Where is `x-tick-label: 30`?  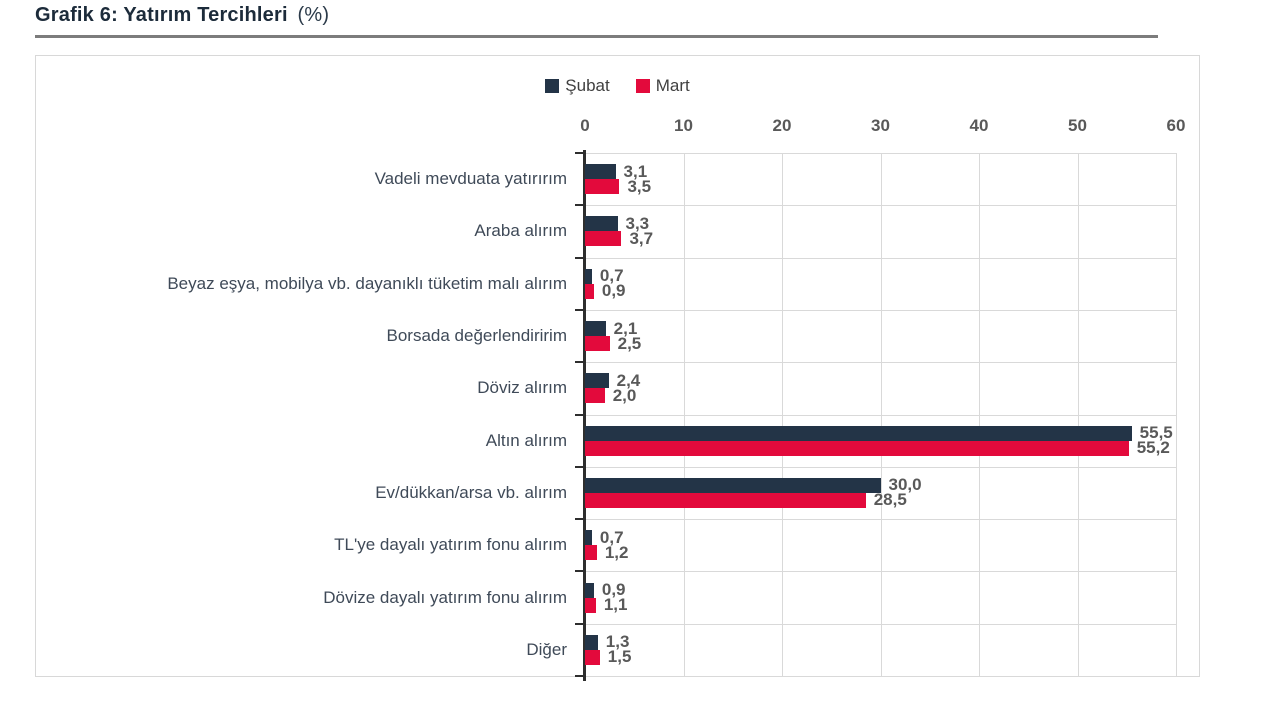 x-tick-label: 30 is located at coordinates (880, 125).